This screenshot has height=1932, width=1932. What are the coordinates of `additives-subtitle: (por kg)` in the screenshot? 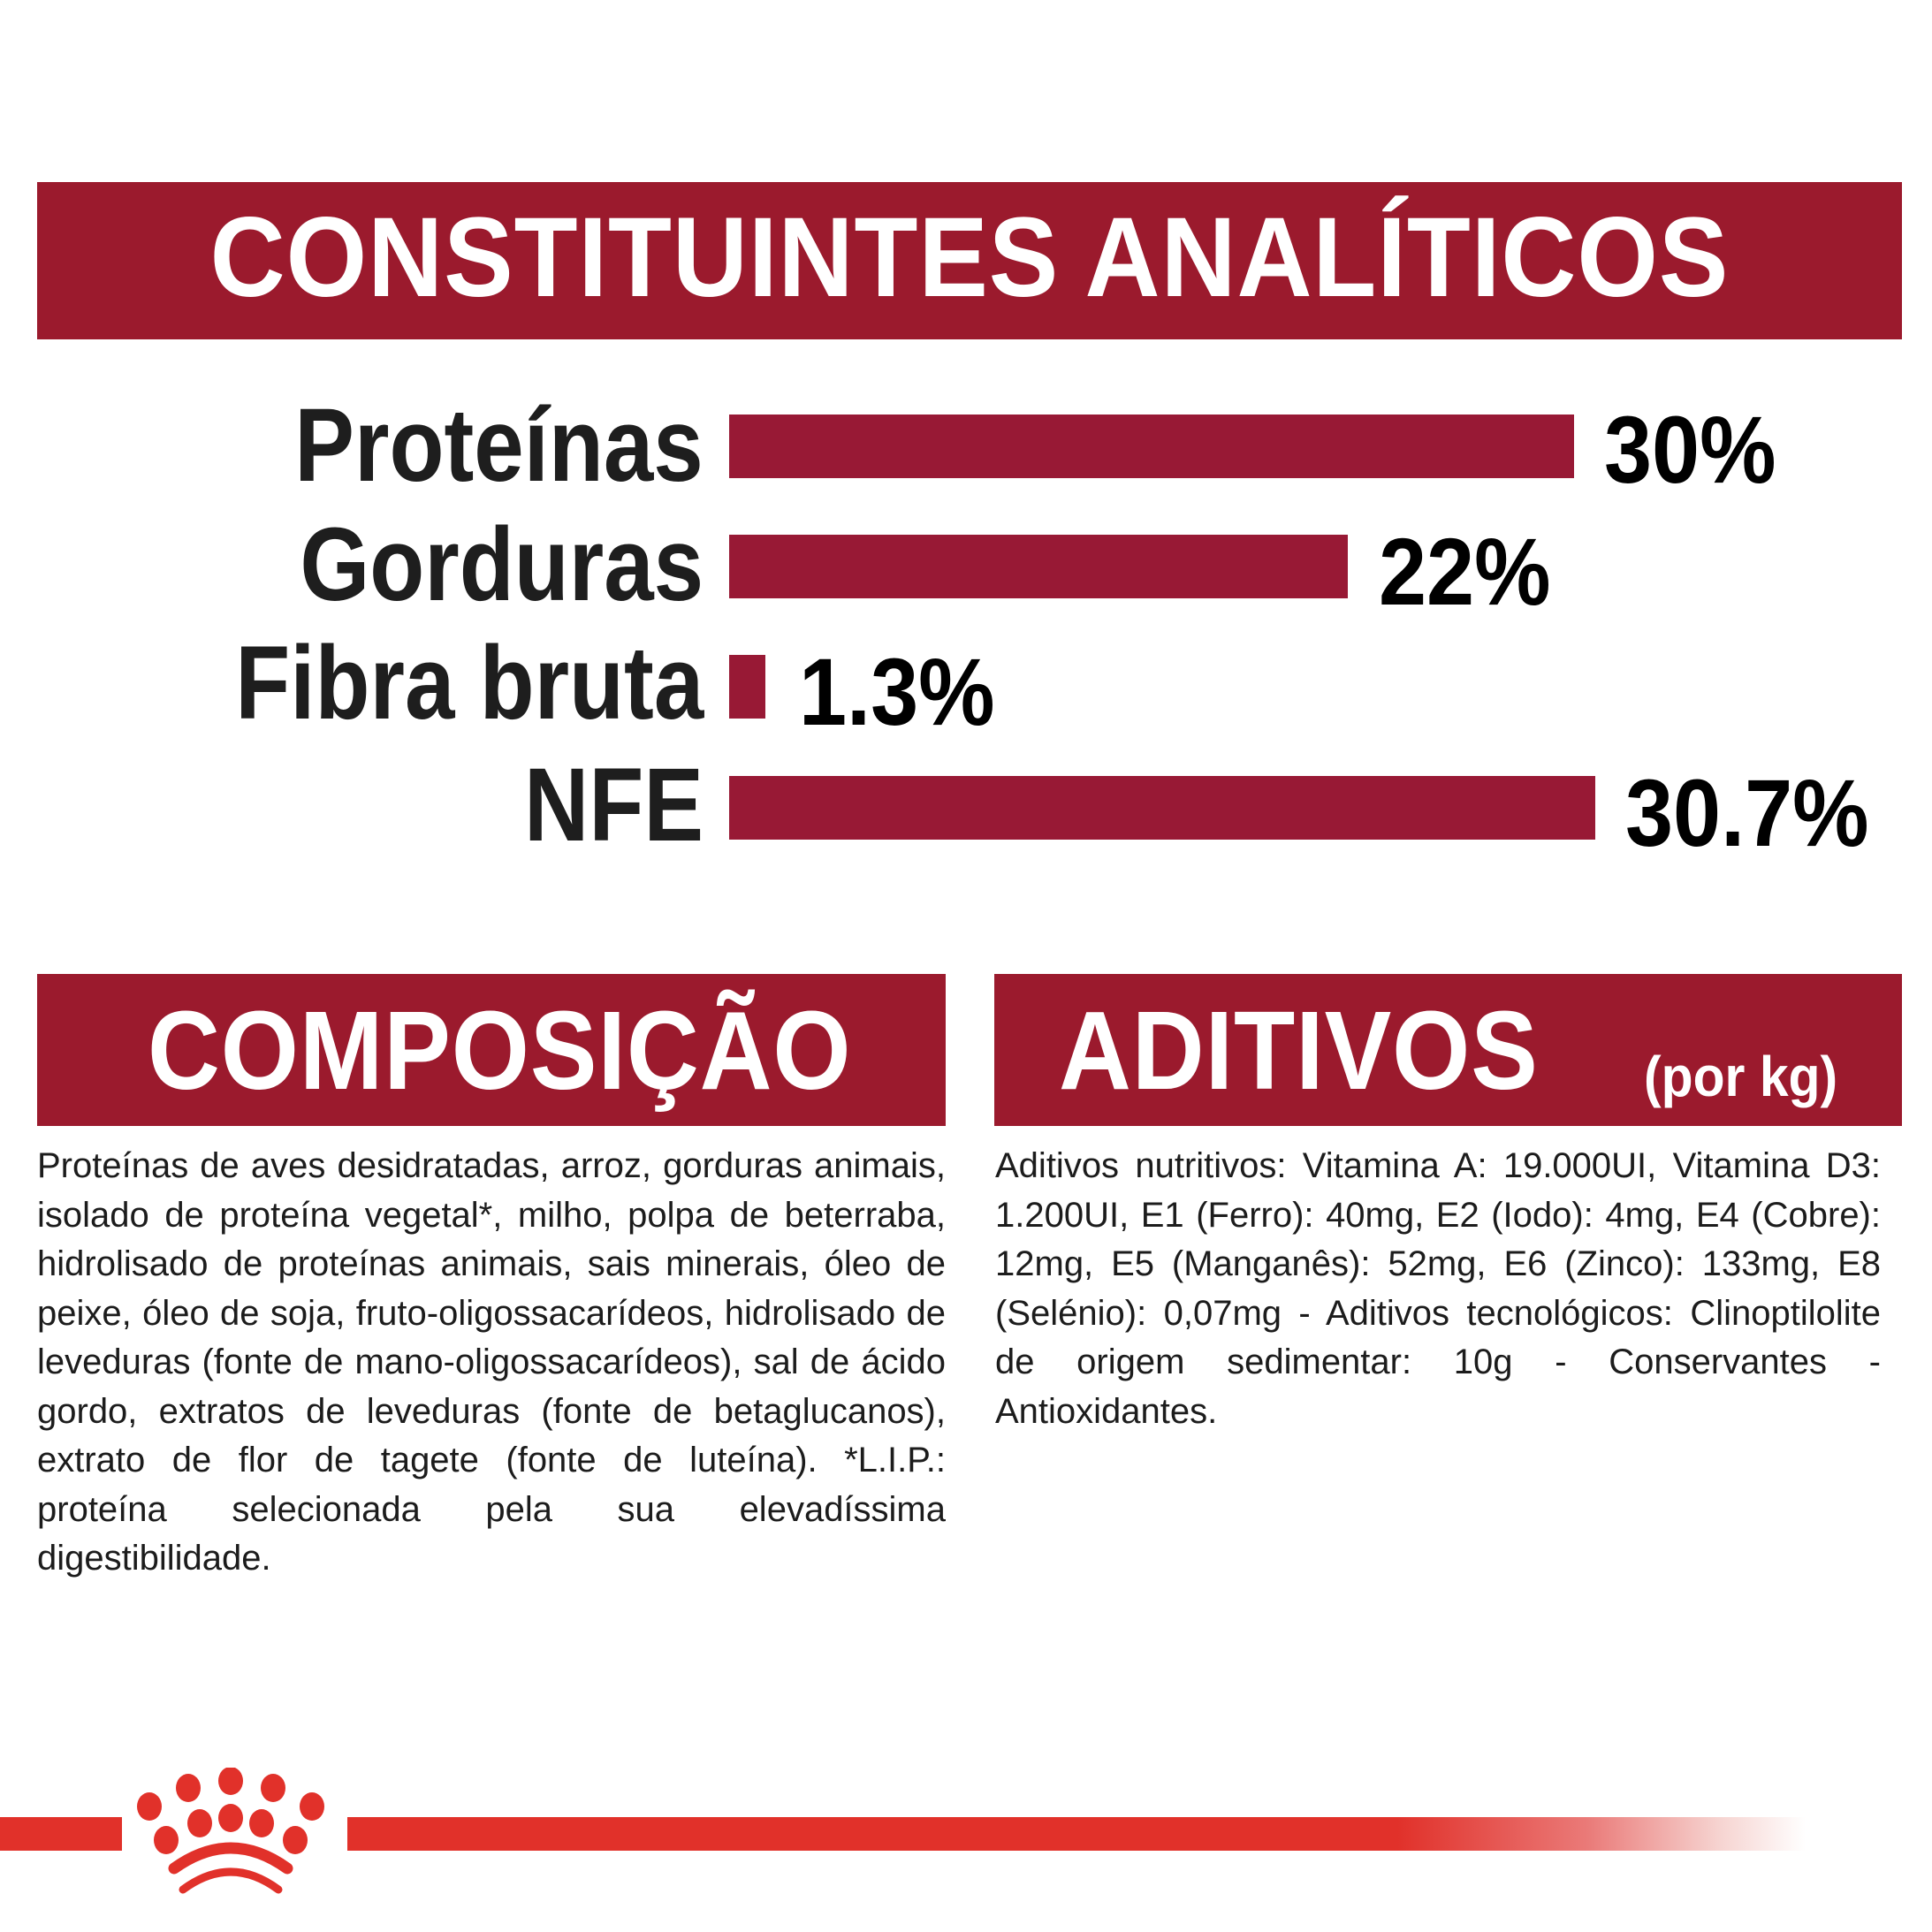 It's located at (1741, 1076).